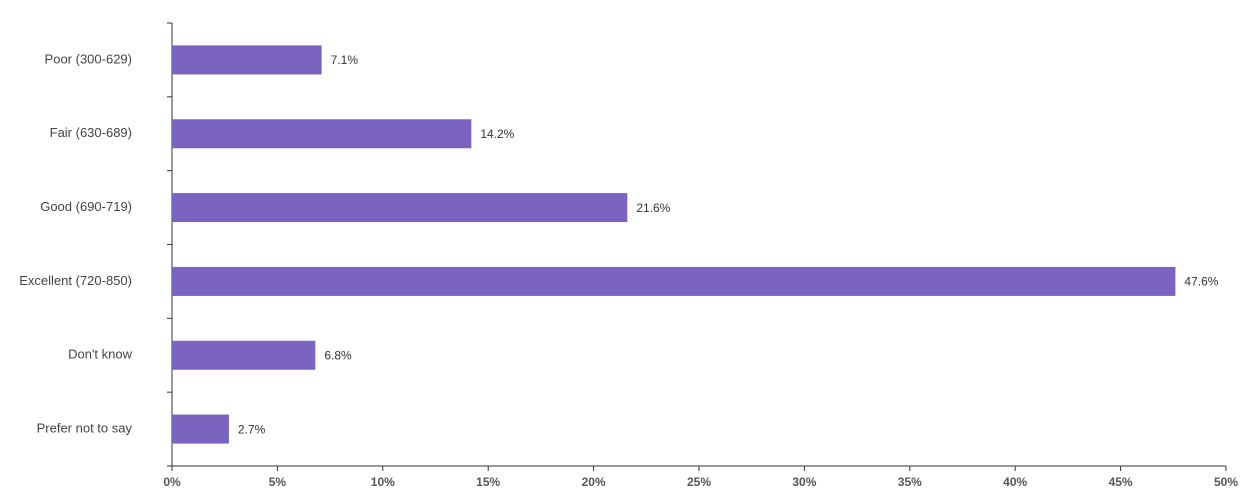 The width and height of the screenshot is (1252, 504). Describe the element at coordinates (1226, 482) in the screenshot. I see `x-tick-label: 50%` at that location.